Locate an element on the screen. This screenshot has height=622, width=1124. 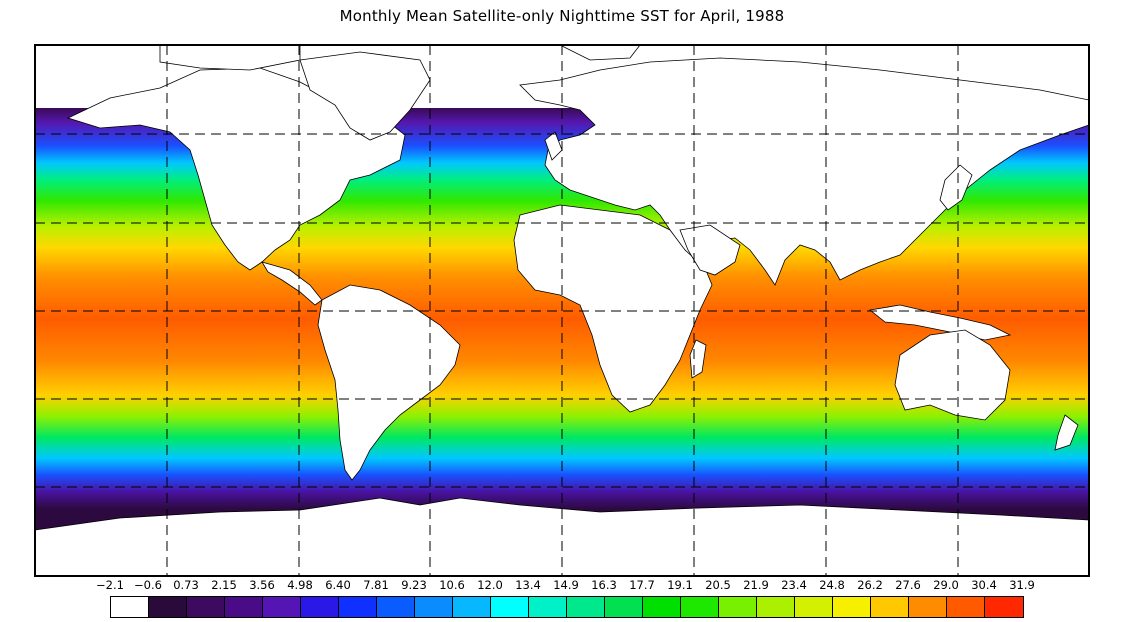
colorbar is located at coordinates (567, 607).